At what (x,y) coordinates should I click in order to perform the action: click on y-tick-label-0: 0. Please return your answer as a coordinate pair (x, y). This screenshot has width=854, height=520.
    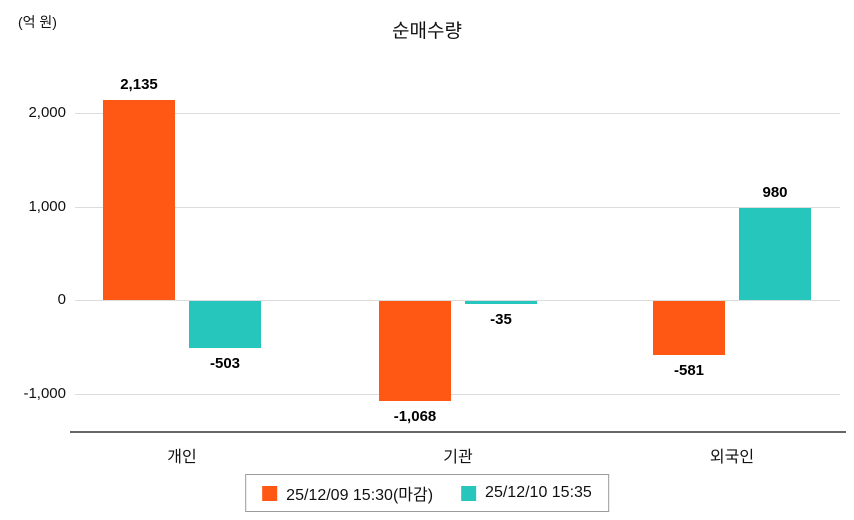
    Looking at the image, I should click on (61, 299).